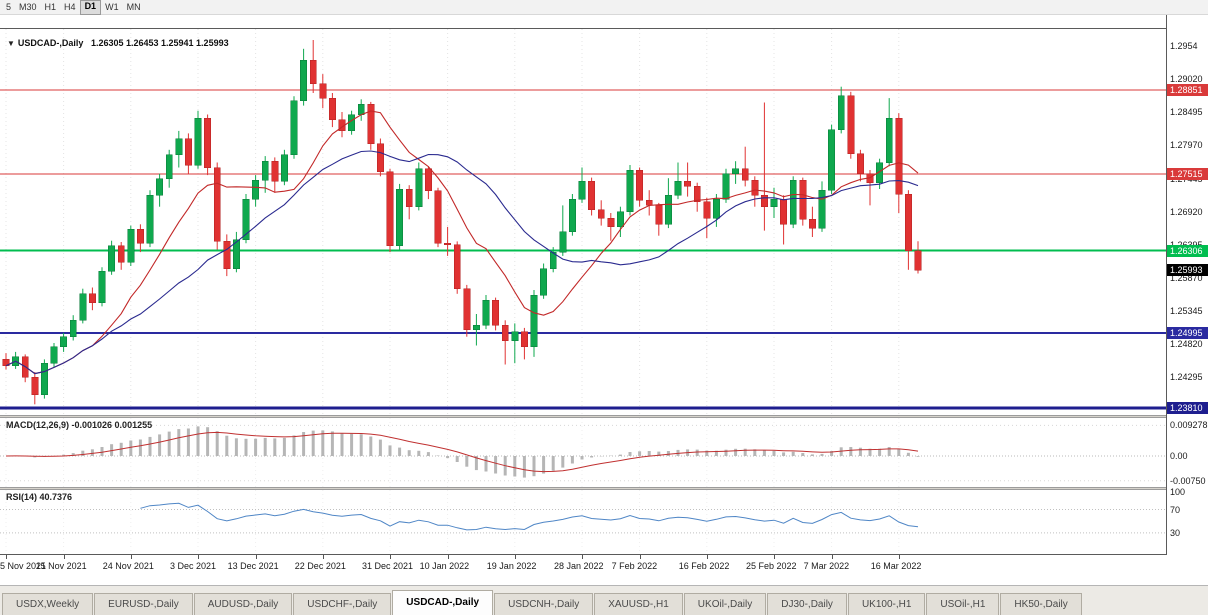  I want to click on timeframe-button-h4: H4, so click(70, 6).